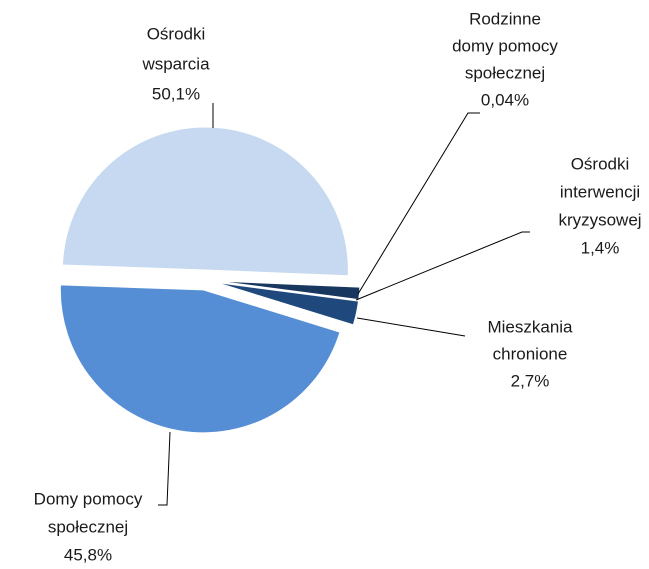 This screenshot has height=569, width=649. Describe the element at coordinates (530, 380) in the screenshot. I see `slice-value: 2,7%` at that location.